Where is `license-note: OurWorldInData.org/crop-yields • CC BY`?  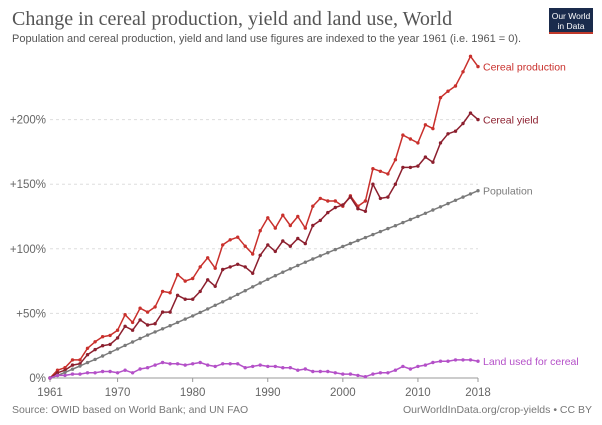 license-note: OurWorldInData.org/crop-yields • CC BY is located at coordinates (497, 410).